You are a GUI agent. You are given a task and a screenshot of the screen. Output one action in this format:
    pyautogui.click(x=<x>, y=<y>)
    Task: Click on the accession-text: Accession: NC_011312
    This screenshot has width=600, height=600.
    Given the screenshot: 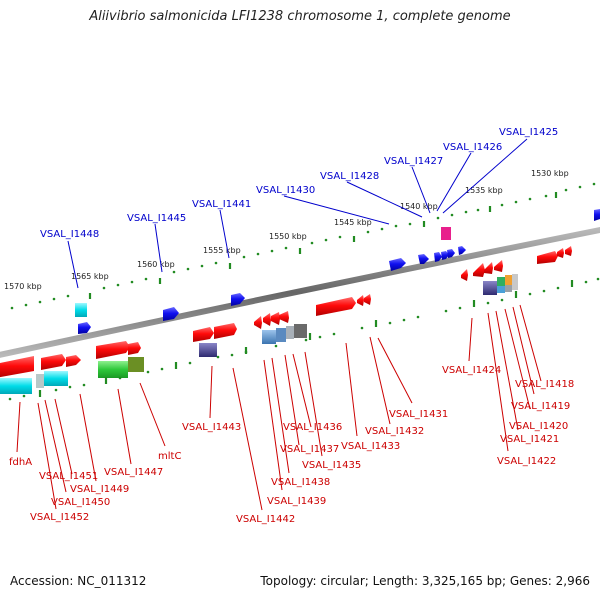 What is the action you would take?
    pyautogui.click(x=78, y=581)
    